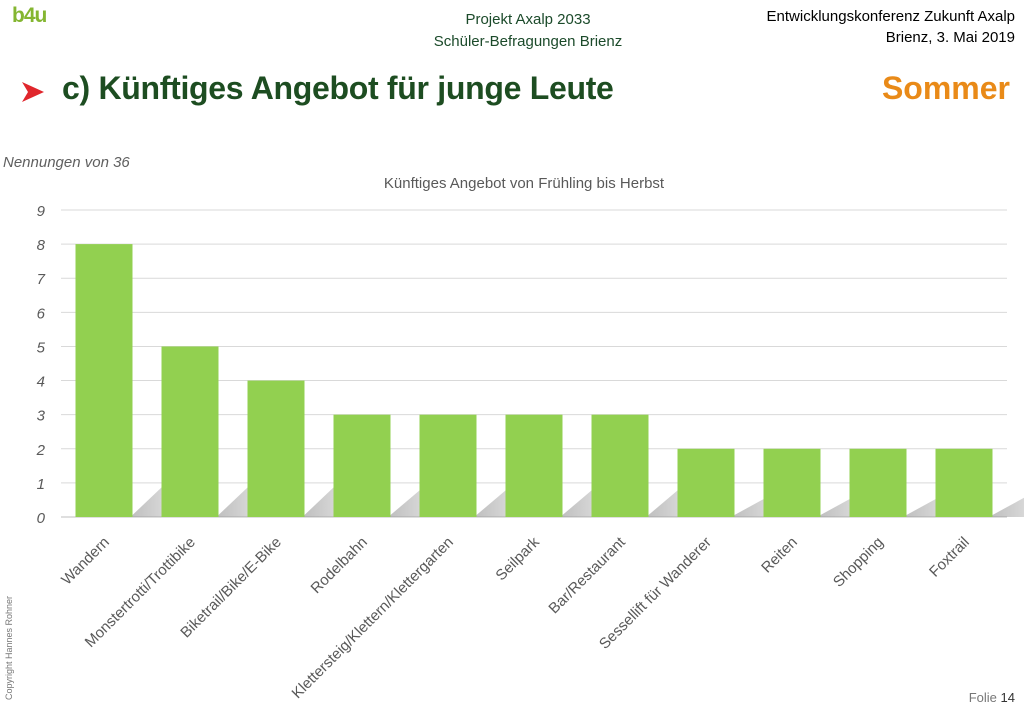 Image resolution: width=1024 pixels, height=709 pixels. Describe the element at coordinates (517, 558) in the screenshot. I see `x-tick-label: Seilpark` at that location.